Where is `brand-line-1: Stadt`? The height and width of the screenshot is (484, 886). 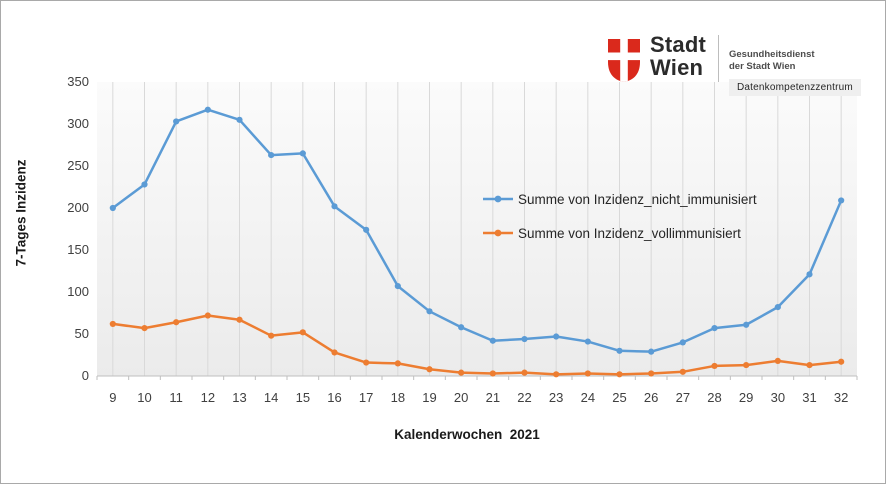 brand-line-1: Stadt is located at coordinates (678, 44).